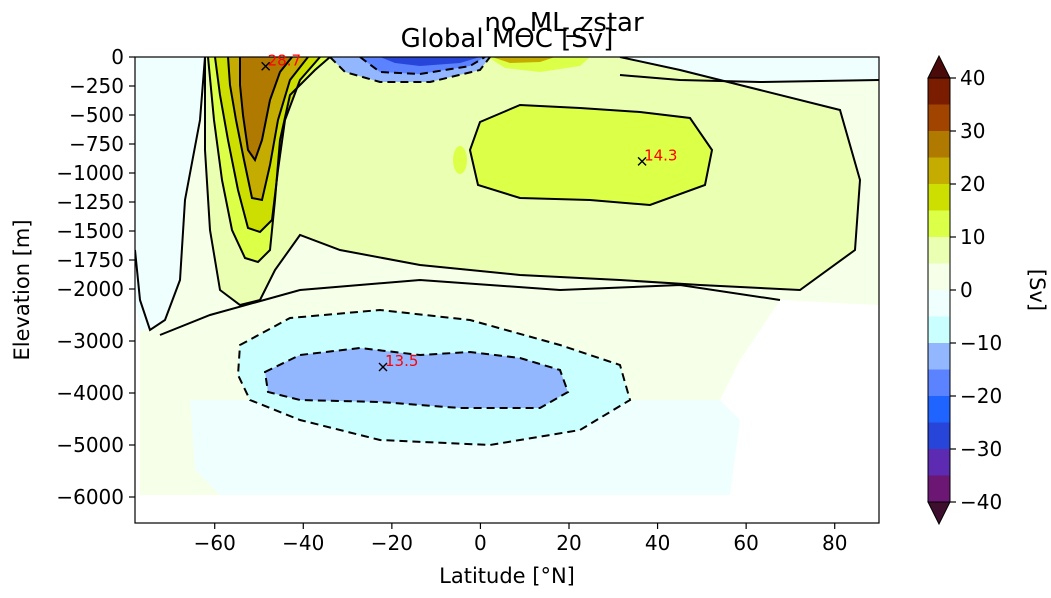 The image size is (1051, 598). Describe the element at coordinates (96, 144) in the screenshot. I see `y-tick-label: −750` at that location.